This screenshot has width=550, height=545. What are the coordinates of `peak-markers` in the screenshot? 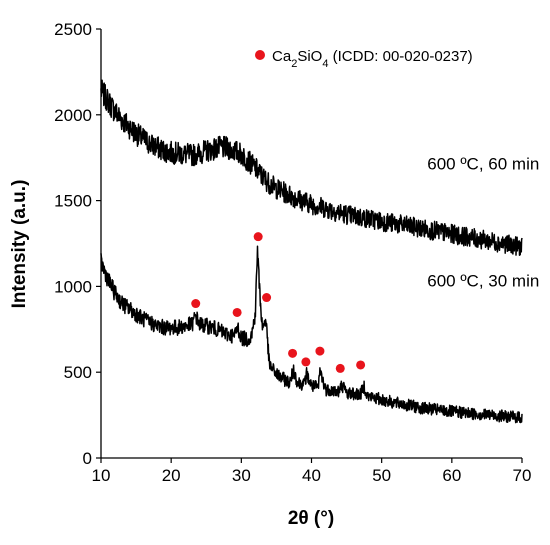 It's located at (278, 302).